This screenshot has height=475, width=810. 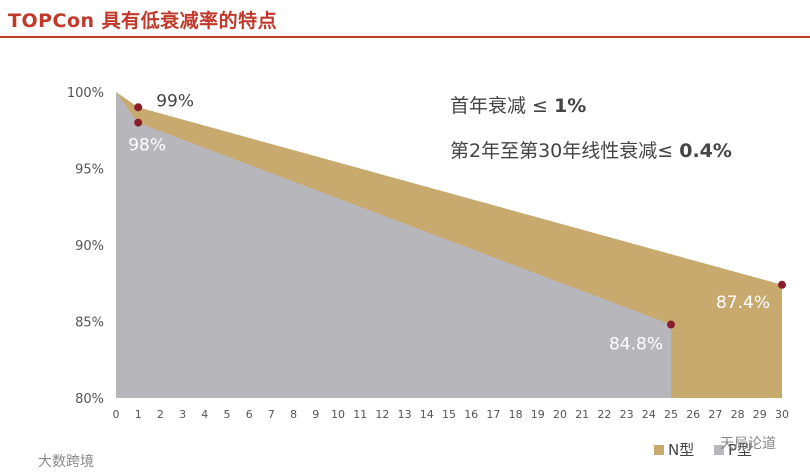 I want to click on annotation-layer: 首年衰减 ≤ 1% 第2年至第30年线性衰减≤ 0.4%, so click(x=591, y=128).